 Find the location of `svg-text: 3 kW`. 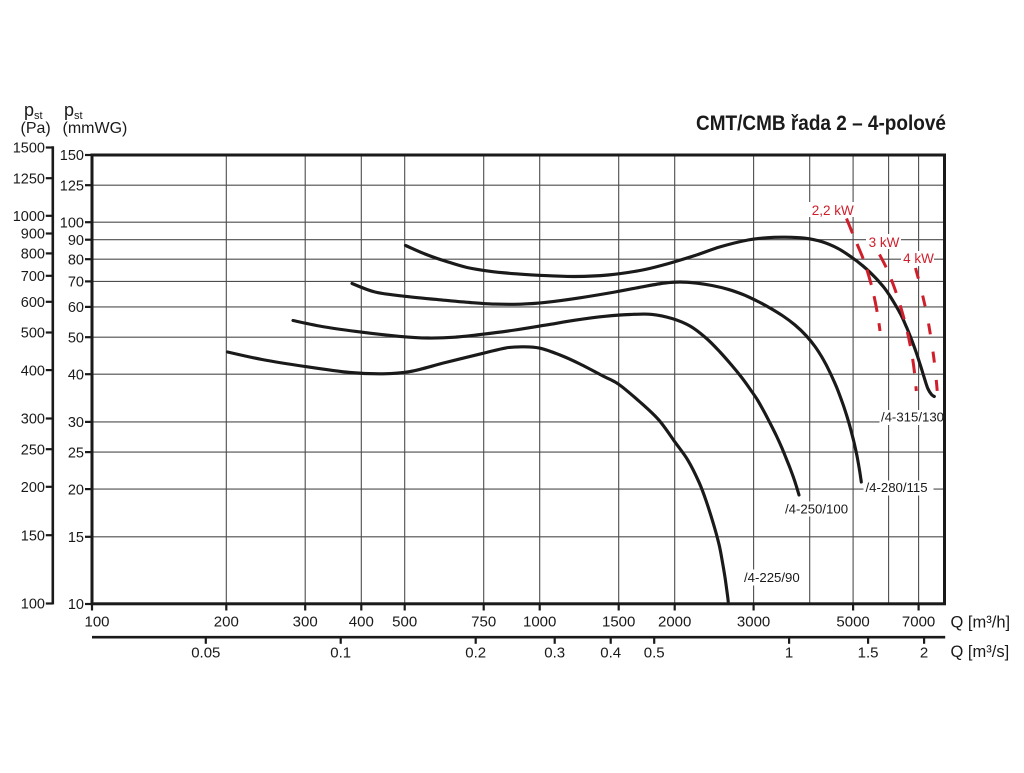

svg-text: 3 kW is located at coordinates (884, 242).